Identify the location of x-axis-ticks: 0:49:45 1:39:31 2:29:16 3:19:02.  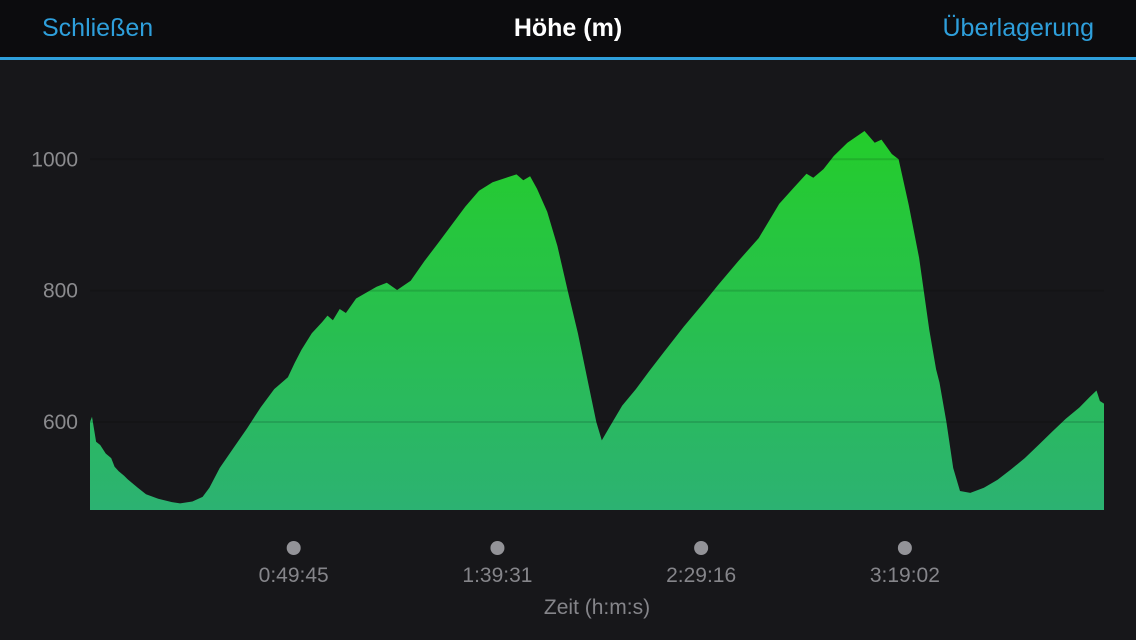
(599, 564).